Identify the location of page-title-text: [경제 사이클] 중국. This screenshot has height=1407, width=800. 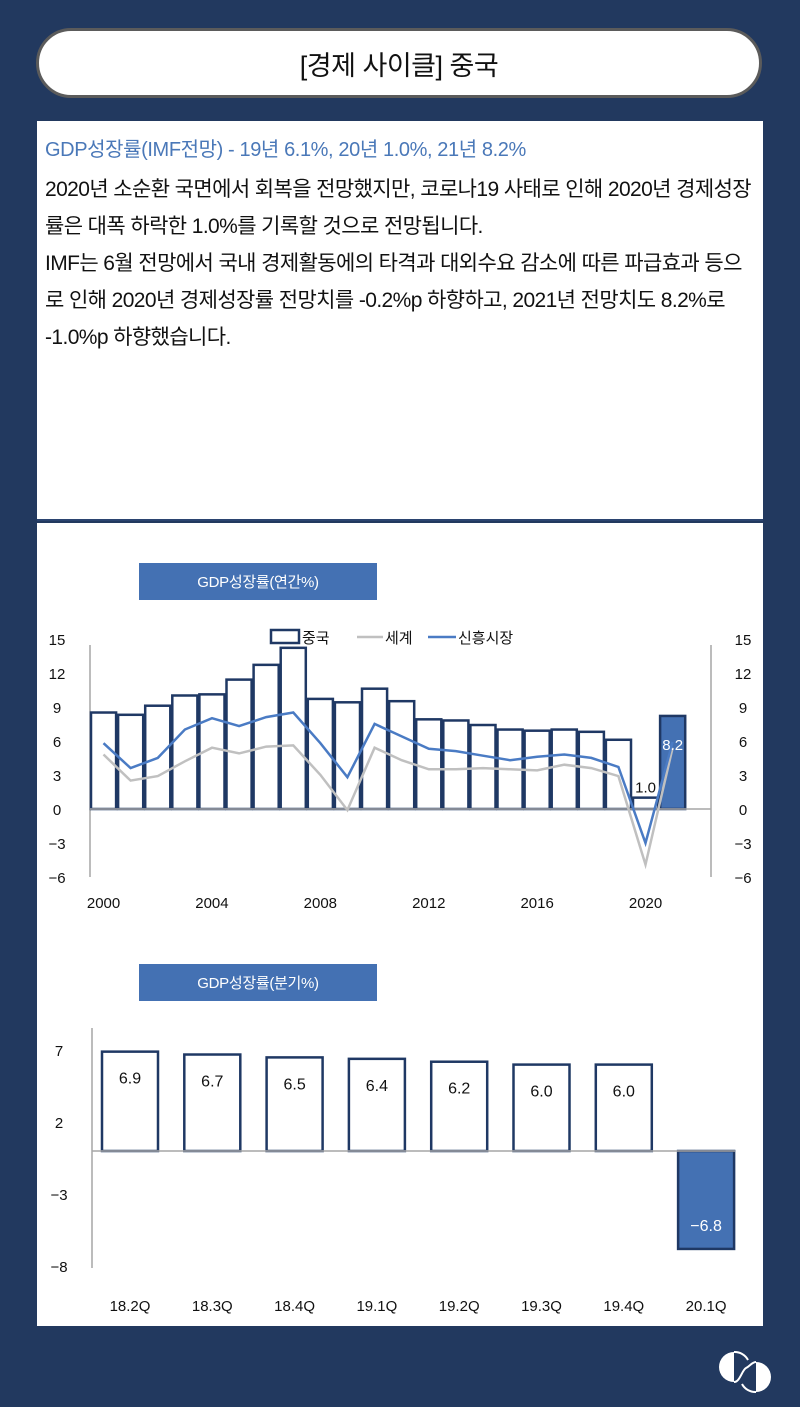
(399, 65).